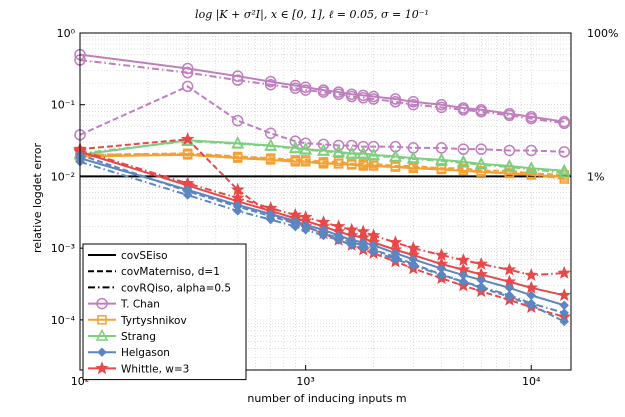 The image size is (625, 417). I want to click on legend-entry: covSEiso, so click(128, 256).